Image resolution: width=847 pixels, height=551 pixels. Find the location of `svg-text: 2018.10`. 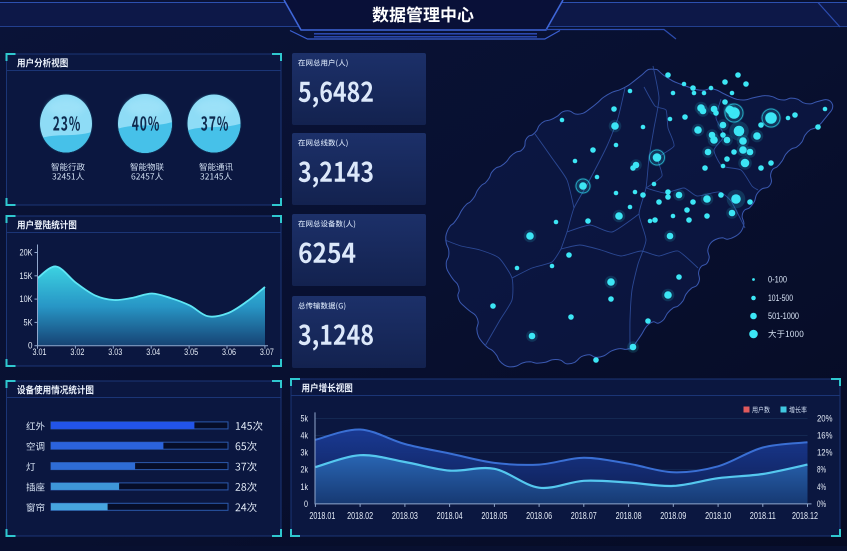

svg-text: 2018.10 is located at coordinates (718, 516).